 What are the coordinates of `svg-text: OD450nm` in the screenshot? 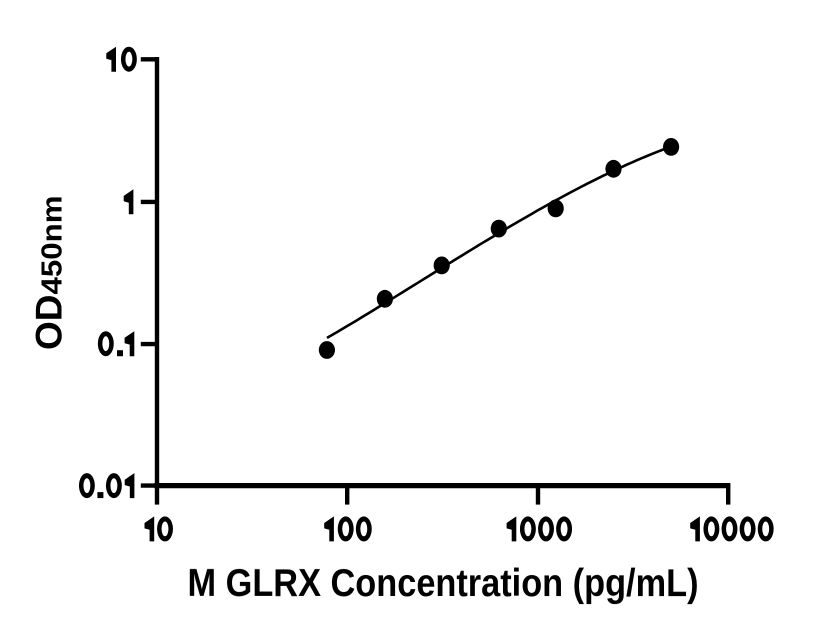 It's located at (49, 273).